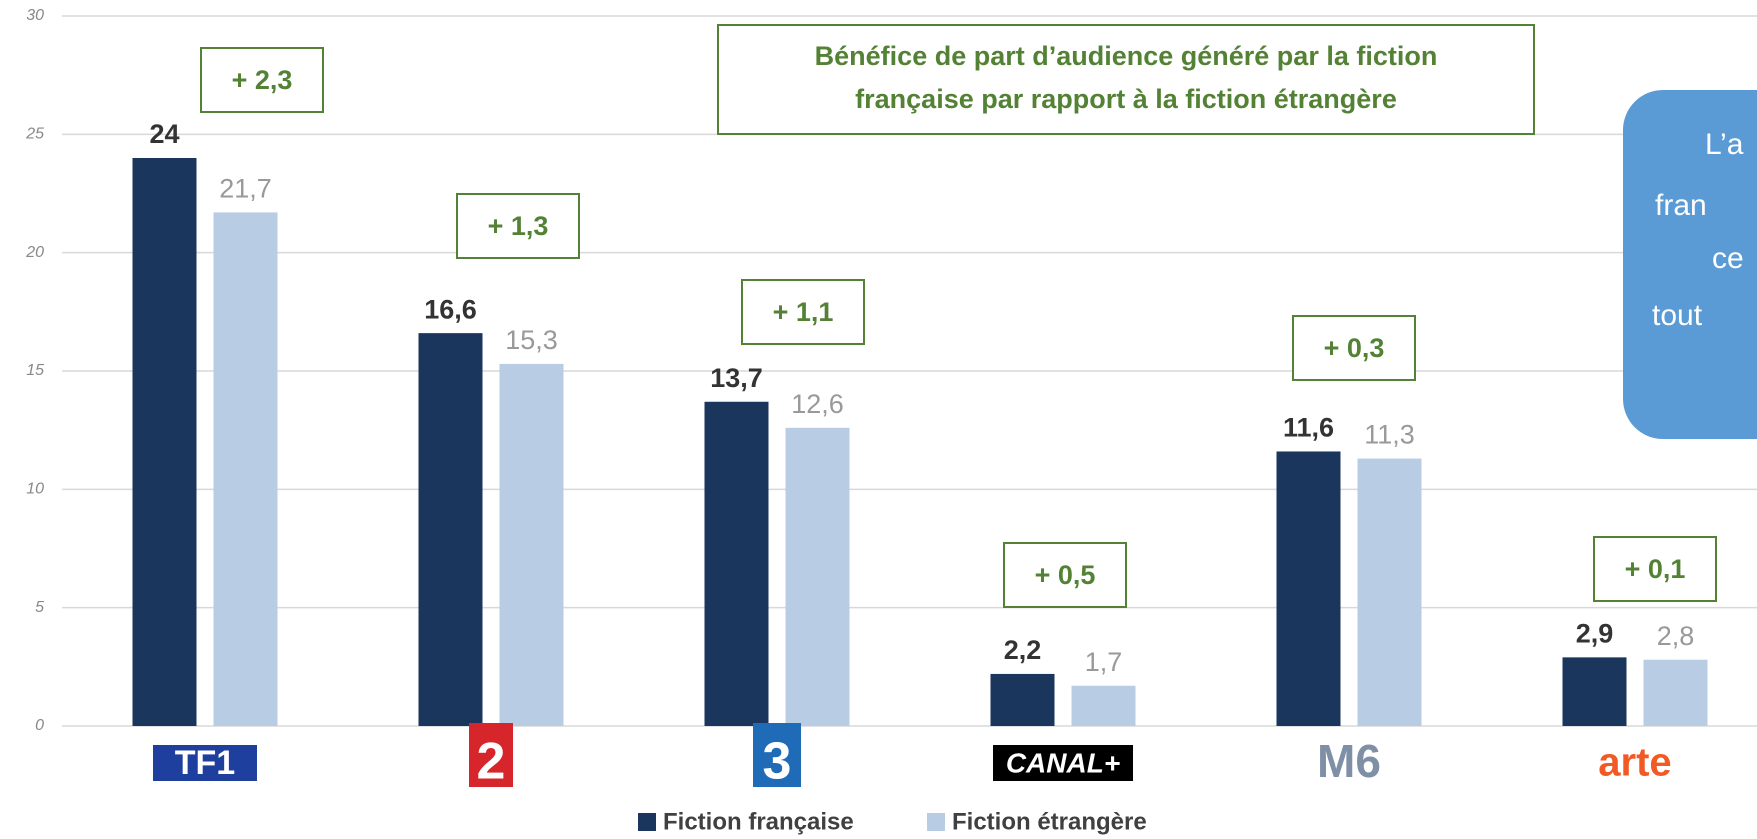  What do you see at coordinates (1104, 662) in the screenshot?
I see `value-label: 1,7` at bounding box center [1104, 662].